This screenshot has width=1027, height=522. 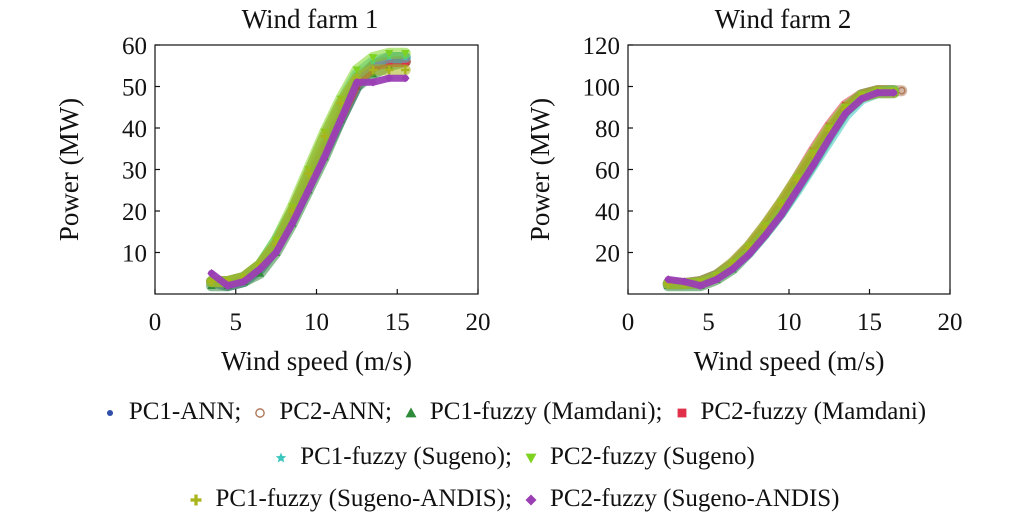 I want to click on y-tick-label: 50, so click(x=134, y=88).